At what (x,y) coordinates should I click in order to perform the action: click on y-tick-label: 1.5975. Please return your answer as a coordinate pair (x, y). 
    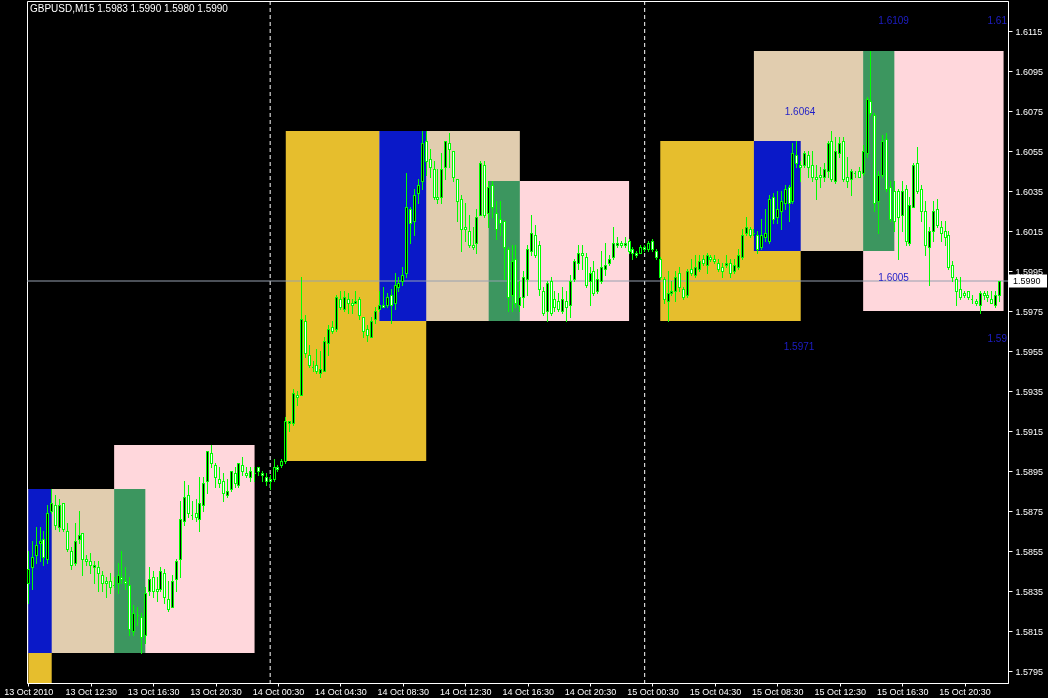
    Looking at the image, I should click on (1029, 311).